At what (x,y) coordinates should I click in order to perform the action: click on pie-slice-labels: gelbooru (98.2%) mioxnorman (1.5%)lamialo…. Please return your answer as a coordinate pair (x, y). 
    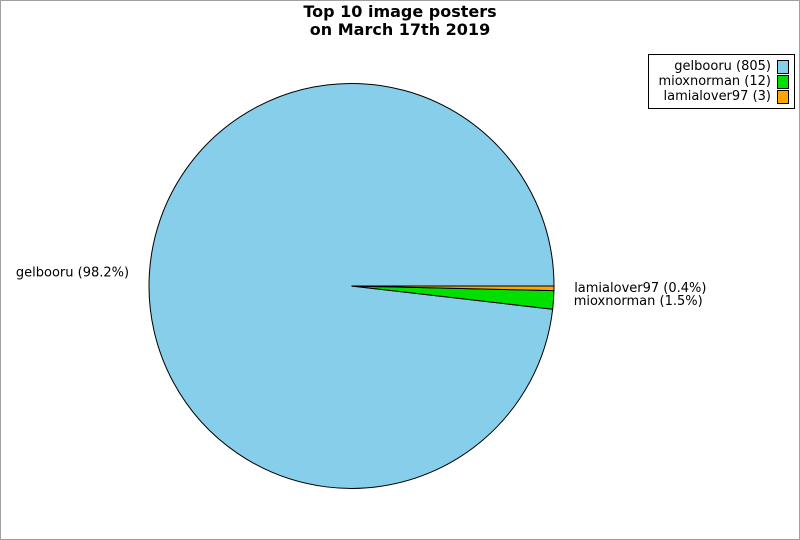
    Looking at the image, I should click on (361, 287).